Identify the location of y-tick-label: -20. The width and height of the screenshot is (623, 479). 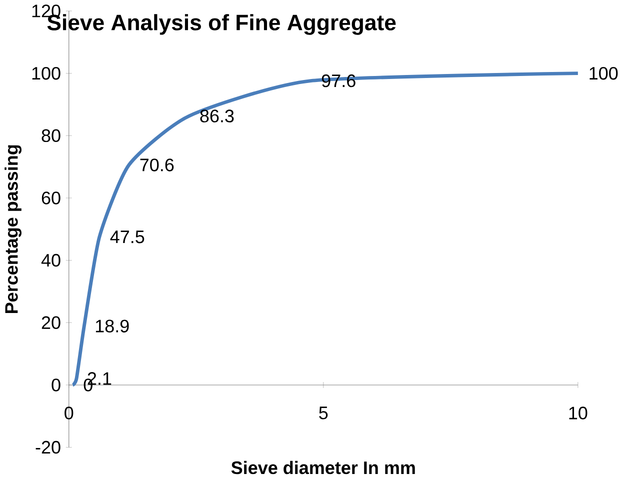
(48, 447).